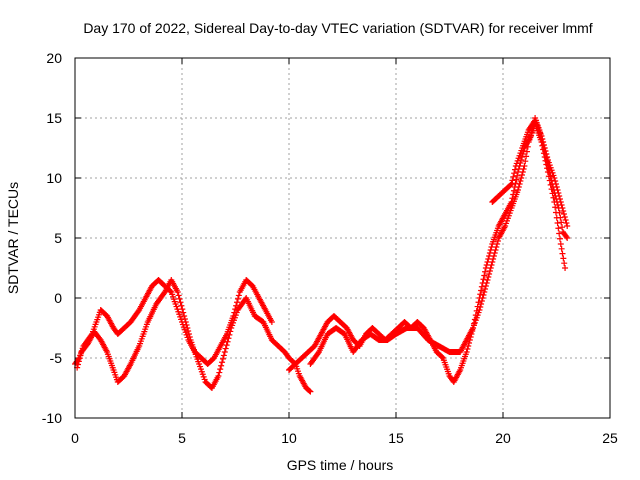 The image size is (640, 480). What do you see at coordinates (340, 465) in the screenshot?
I see `x-axis-label: GPS time / hours` at bounding box center [340, 465].